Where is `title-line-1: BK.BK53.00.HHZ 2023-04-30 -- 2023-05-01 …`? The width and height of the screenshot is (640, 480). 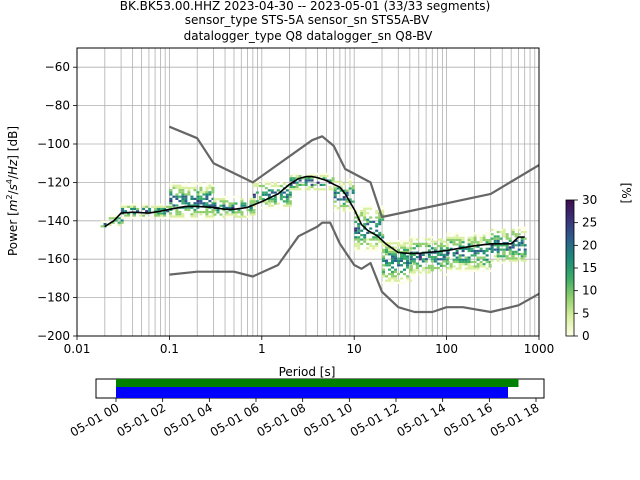
title-line-1: BK.BK53.00.HHZ 2023-04-30 -- 2023-05-01 … is located at coordinates (305, 6).